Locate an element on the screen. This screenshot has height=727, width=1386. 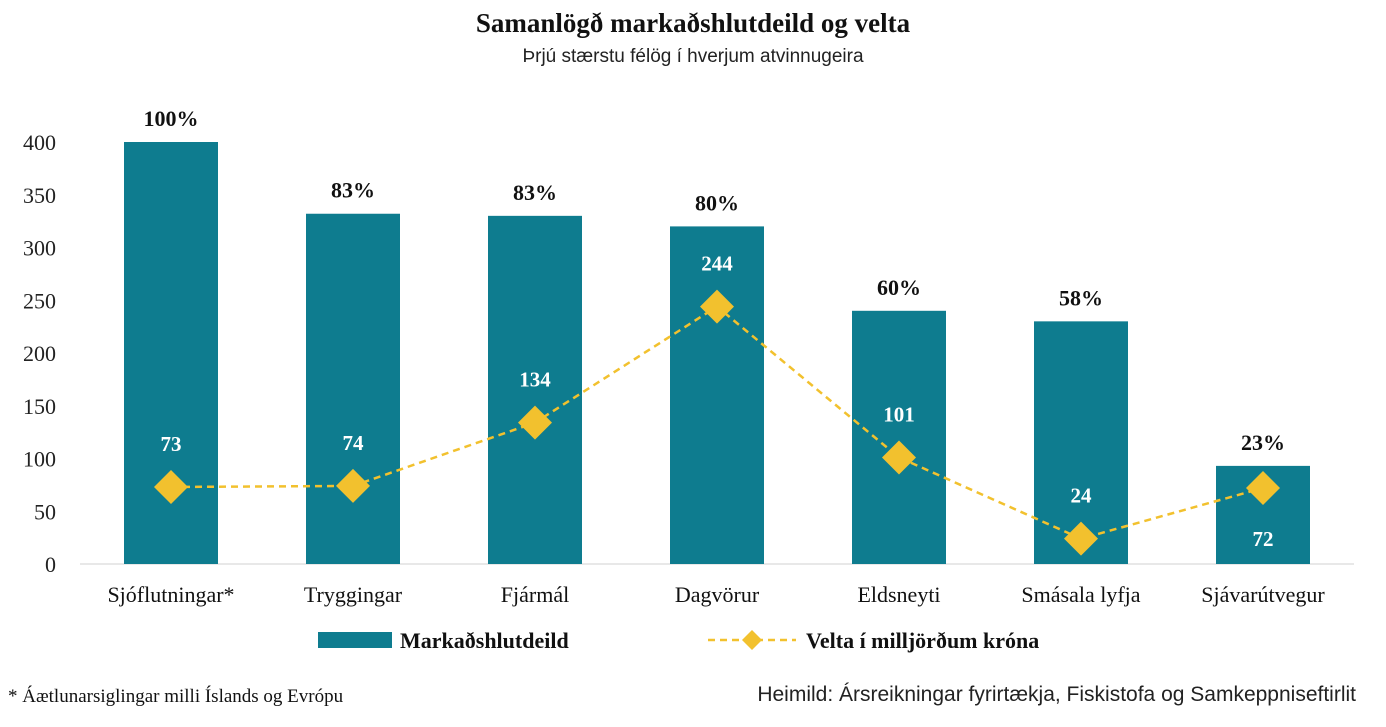
bar-data-label: 80% is located at coordinates (717, 202).